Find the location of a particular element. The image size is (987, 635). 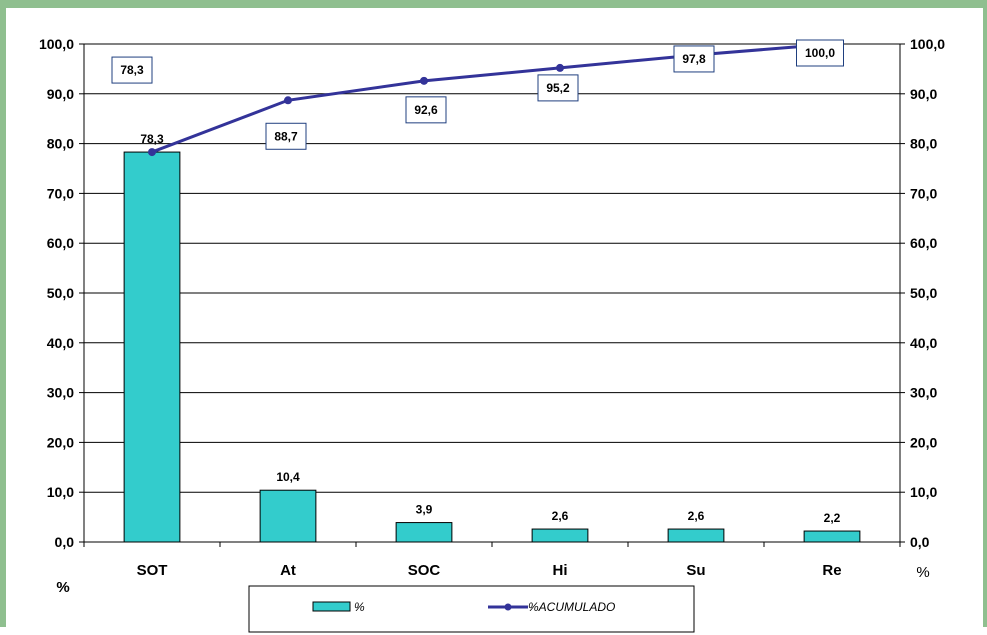

cumulative-value-callout: 88,7 is located at coordinates (286, 136).